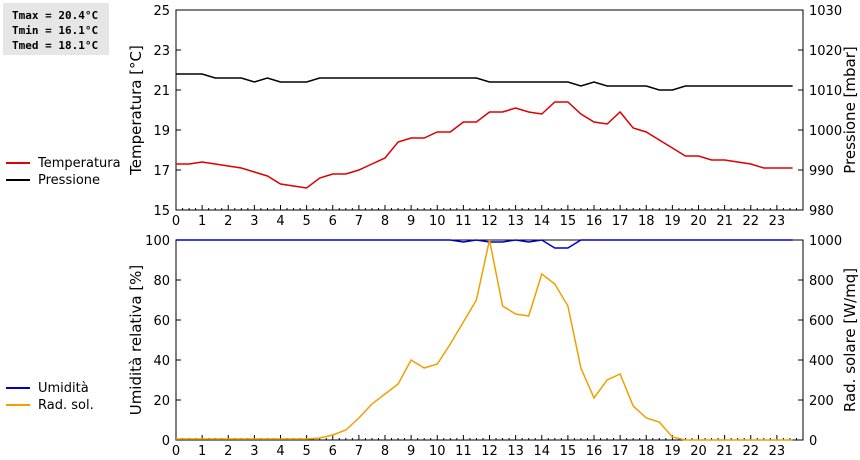 The image size is (860, 460). I want to click on y2-tick-label: 1020, so click(825, 51).